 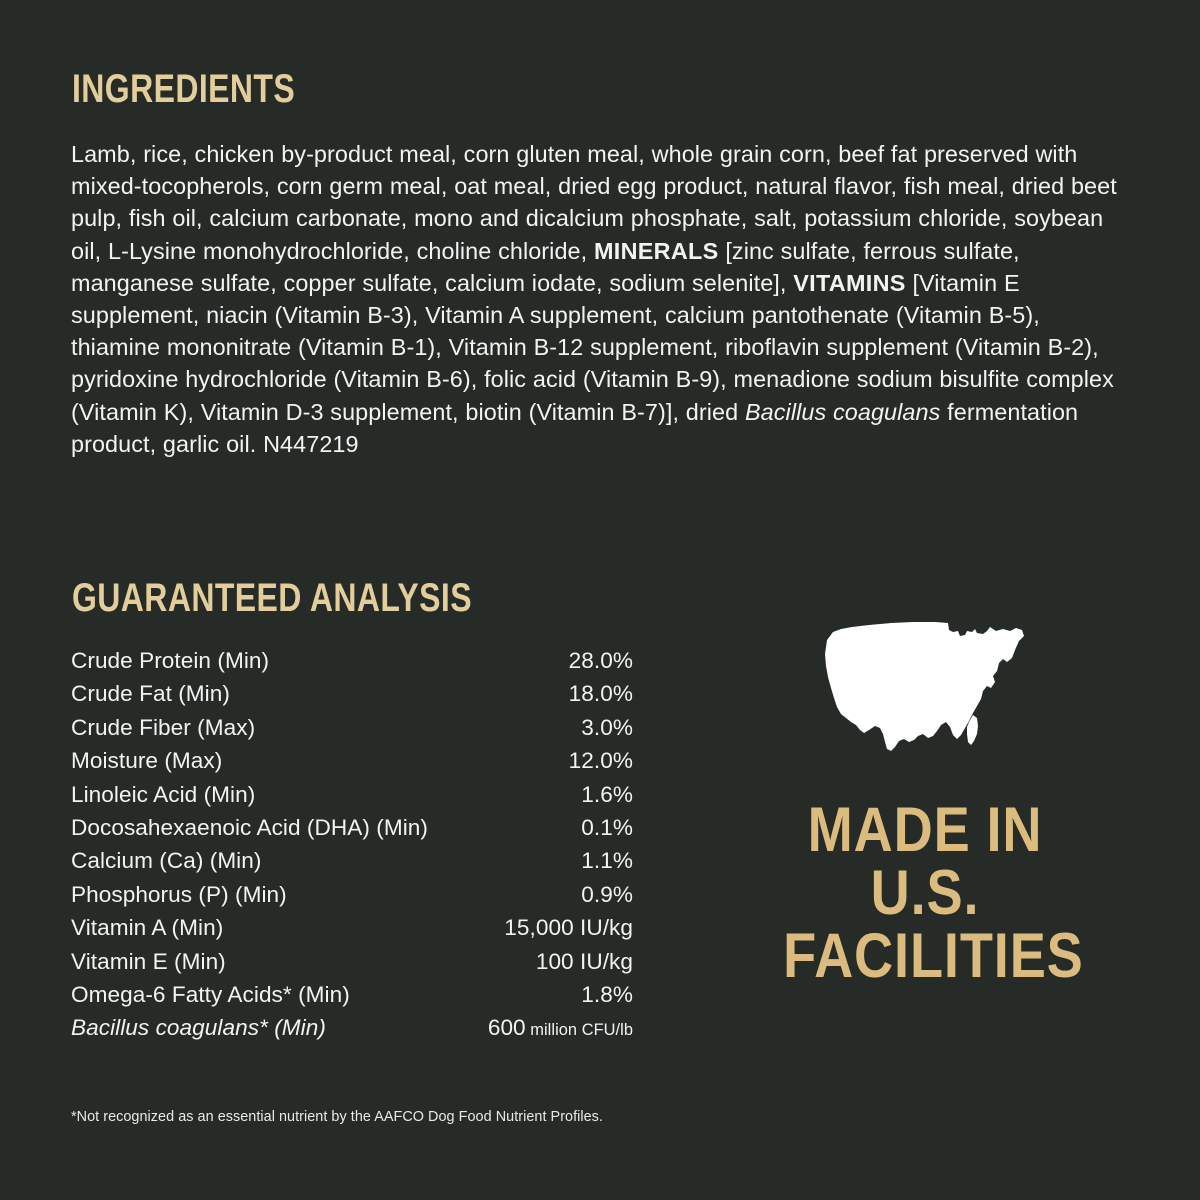 I want to click on analysis-row-label: Calcium (Ca) (Min), so click(x=166, y=861).